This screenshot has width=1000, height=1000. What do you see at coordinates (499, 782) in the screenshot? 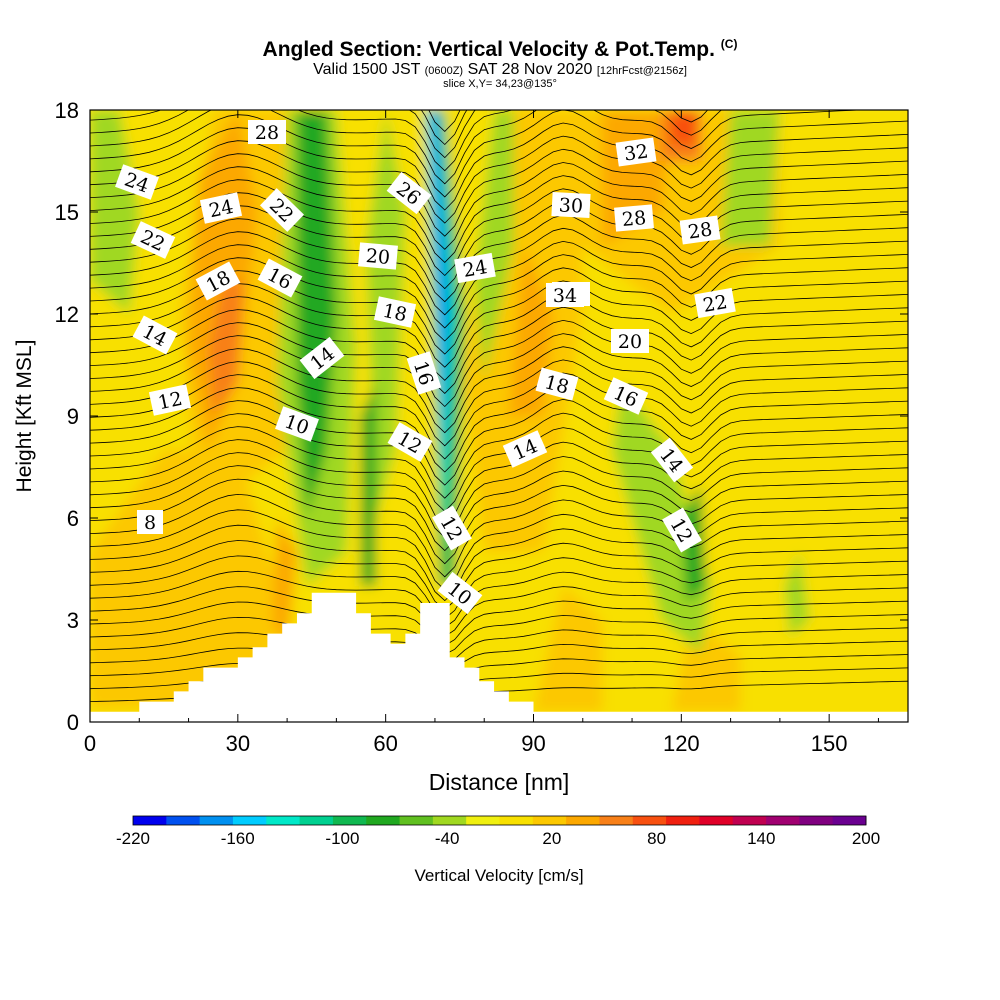
I see `x-axis-label: Distance [nm]` at bounding box center [499, 782].